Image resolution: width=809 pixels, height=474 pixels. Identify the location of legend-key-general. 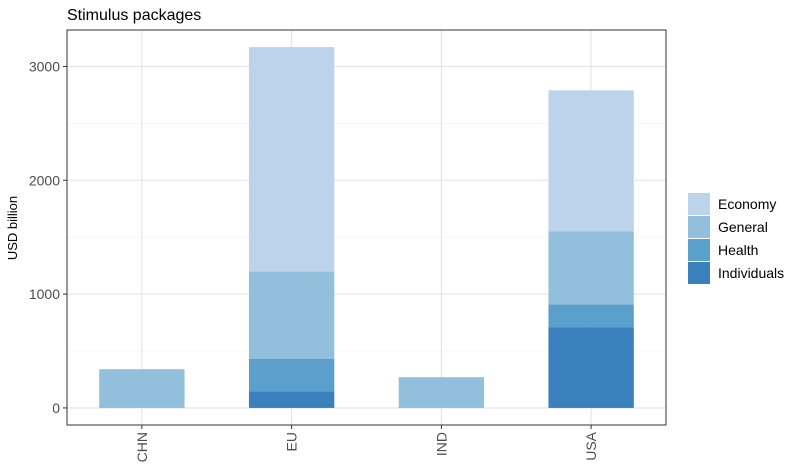
(699, 227).